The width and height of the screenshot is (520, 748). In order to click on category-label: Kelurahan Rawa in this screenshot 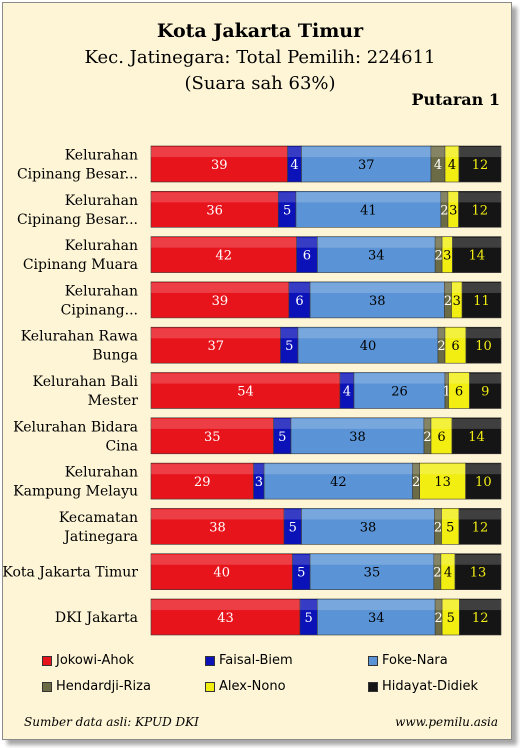, I will do `click(79, 337)`.